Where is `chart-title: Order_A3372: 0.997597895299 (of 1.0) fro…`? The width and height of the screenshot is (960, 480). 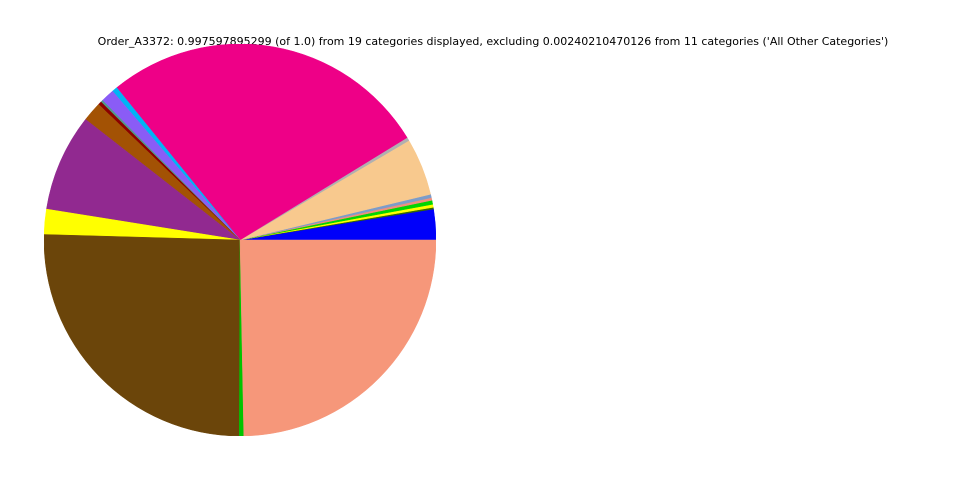 chart-title: Order_A3372: 0.997597895299 (of 1.0) fro… is located at coordinates (493, 41).